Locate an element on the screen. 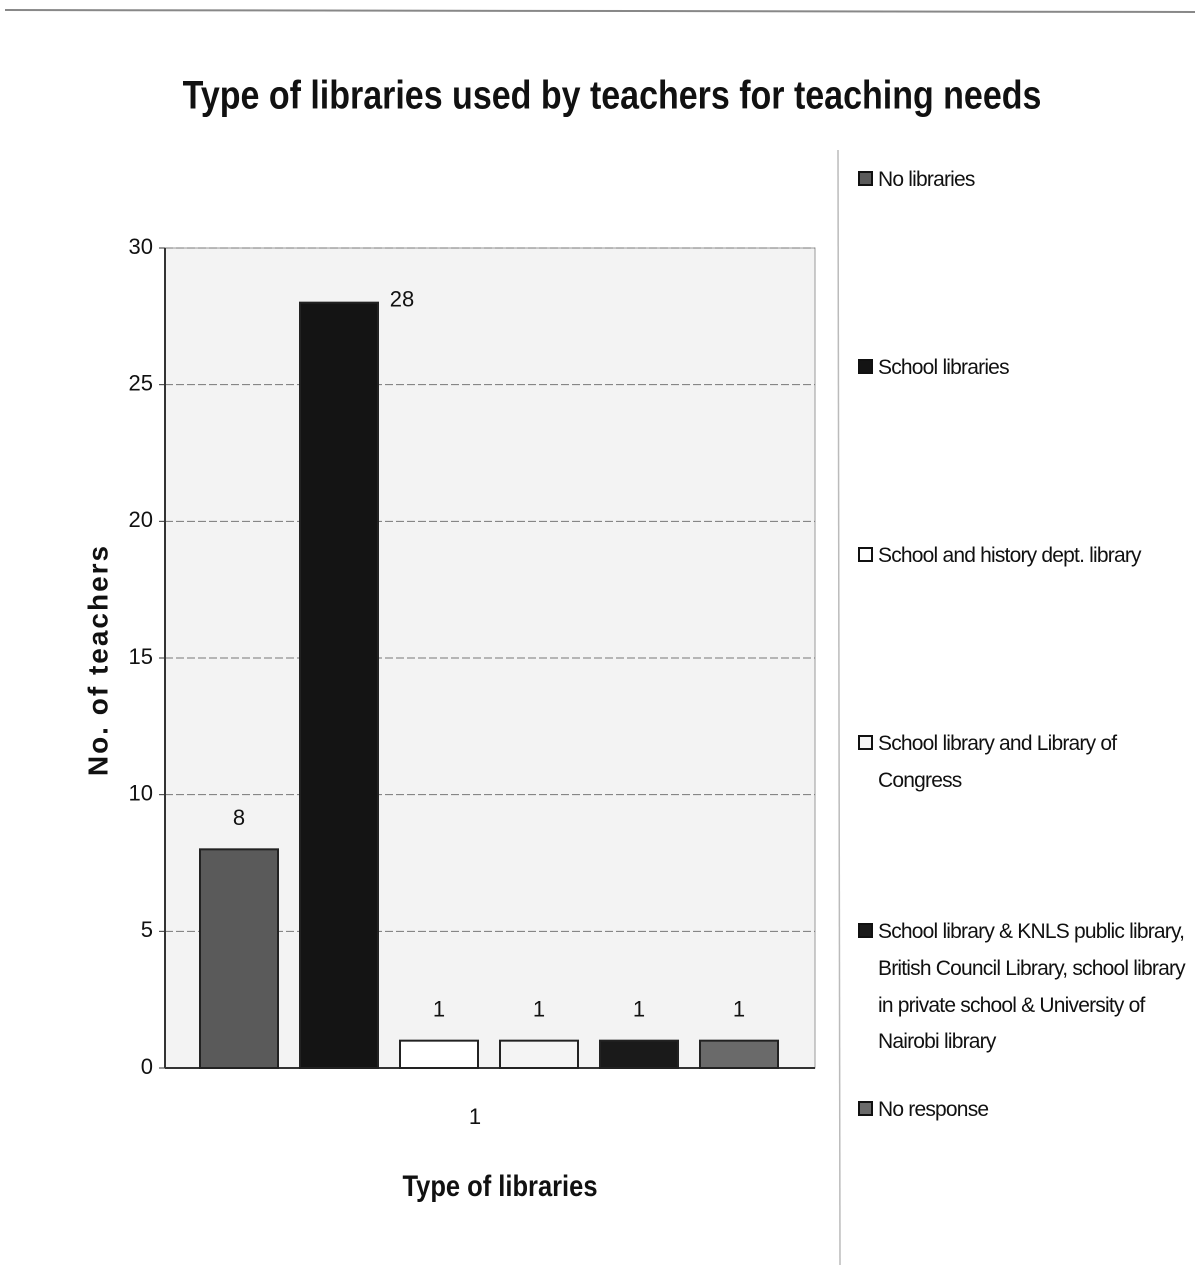 The width and height of the screenshot is (1201, 1267). legend-item: School library and Library of Congress is located at coordinates (1023, 763).